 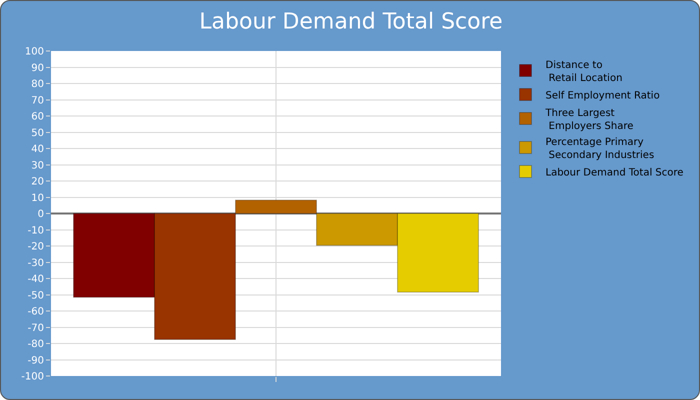 What do you see at coordinates (36, 296) in the screenshot?
I see `y-tick-label: -50` at bounding box center [36, 296].